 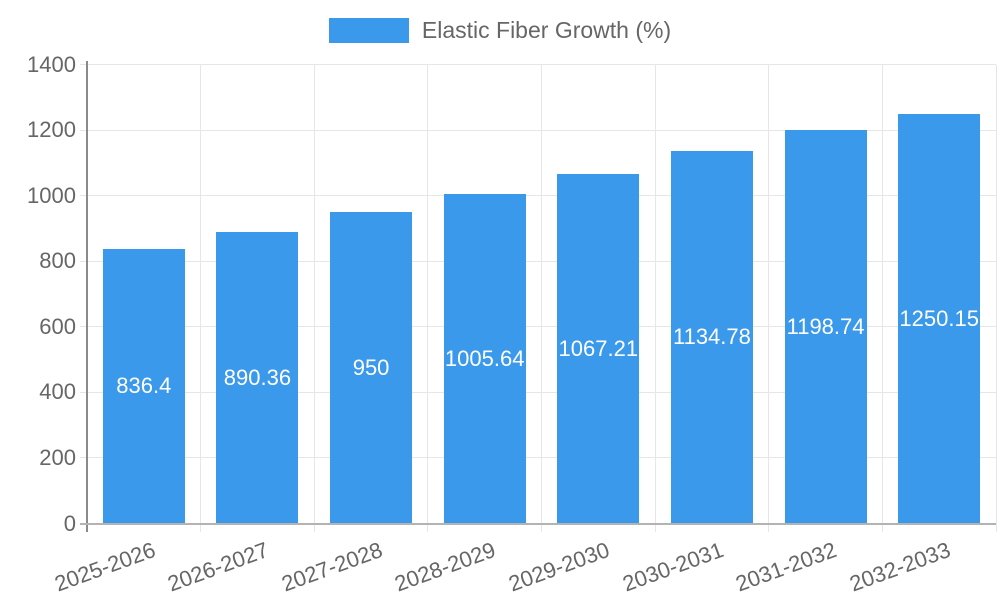 What do you see at coordinates (445, 567) in the screenshot?
I see `x-tick-label: 2028-2029` at bounding box center [445, 567].